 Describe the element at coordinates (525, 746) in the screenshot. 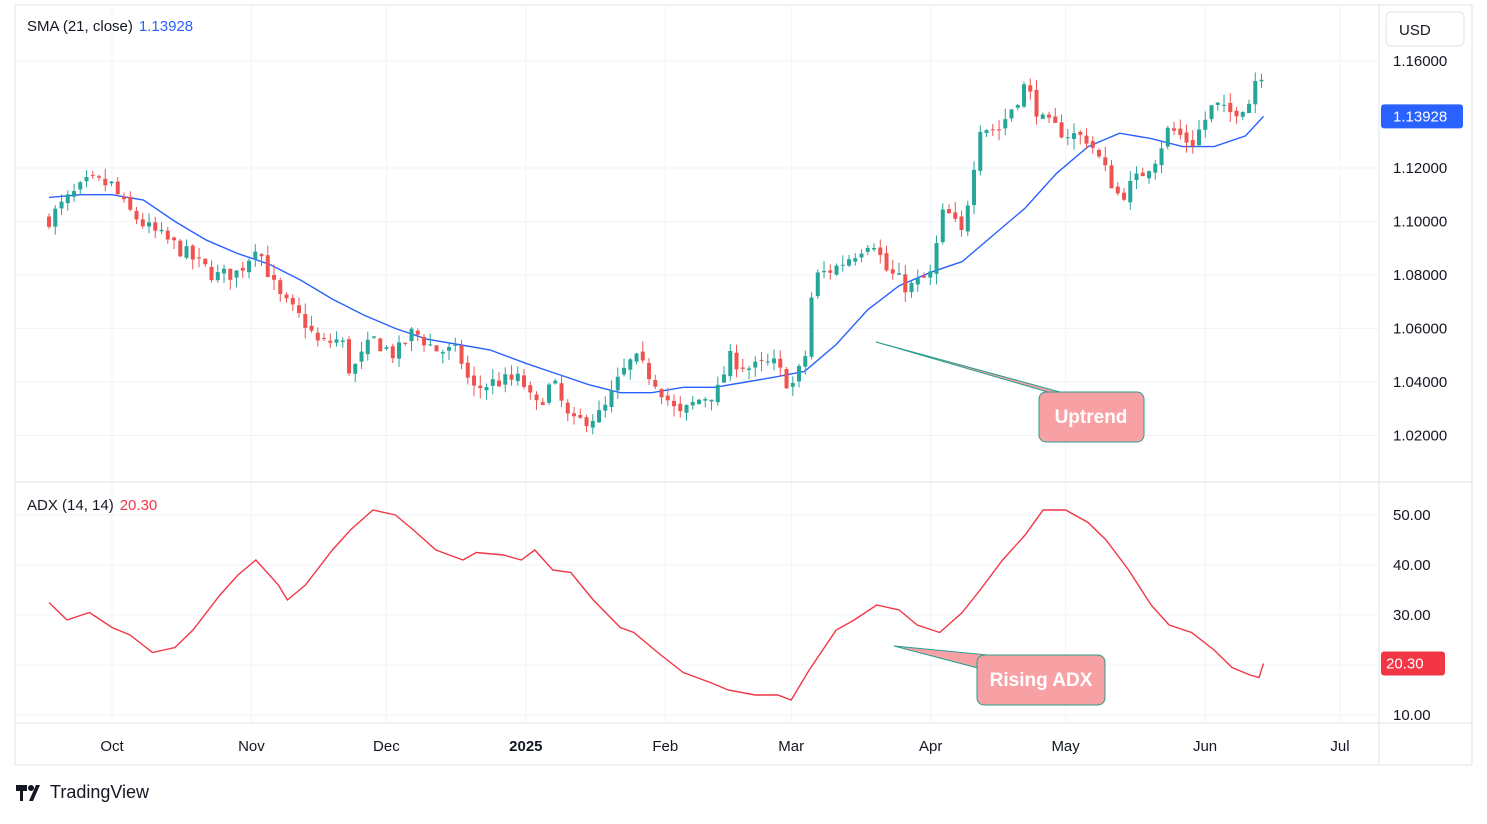

I see `time-axis-tick: 2025` at that location.